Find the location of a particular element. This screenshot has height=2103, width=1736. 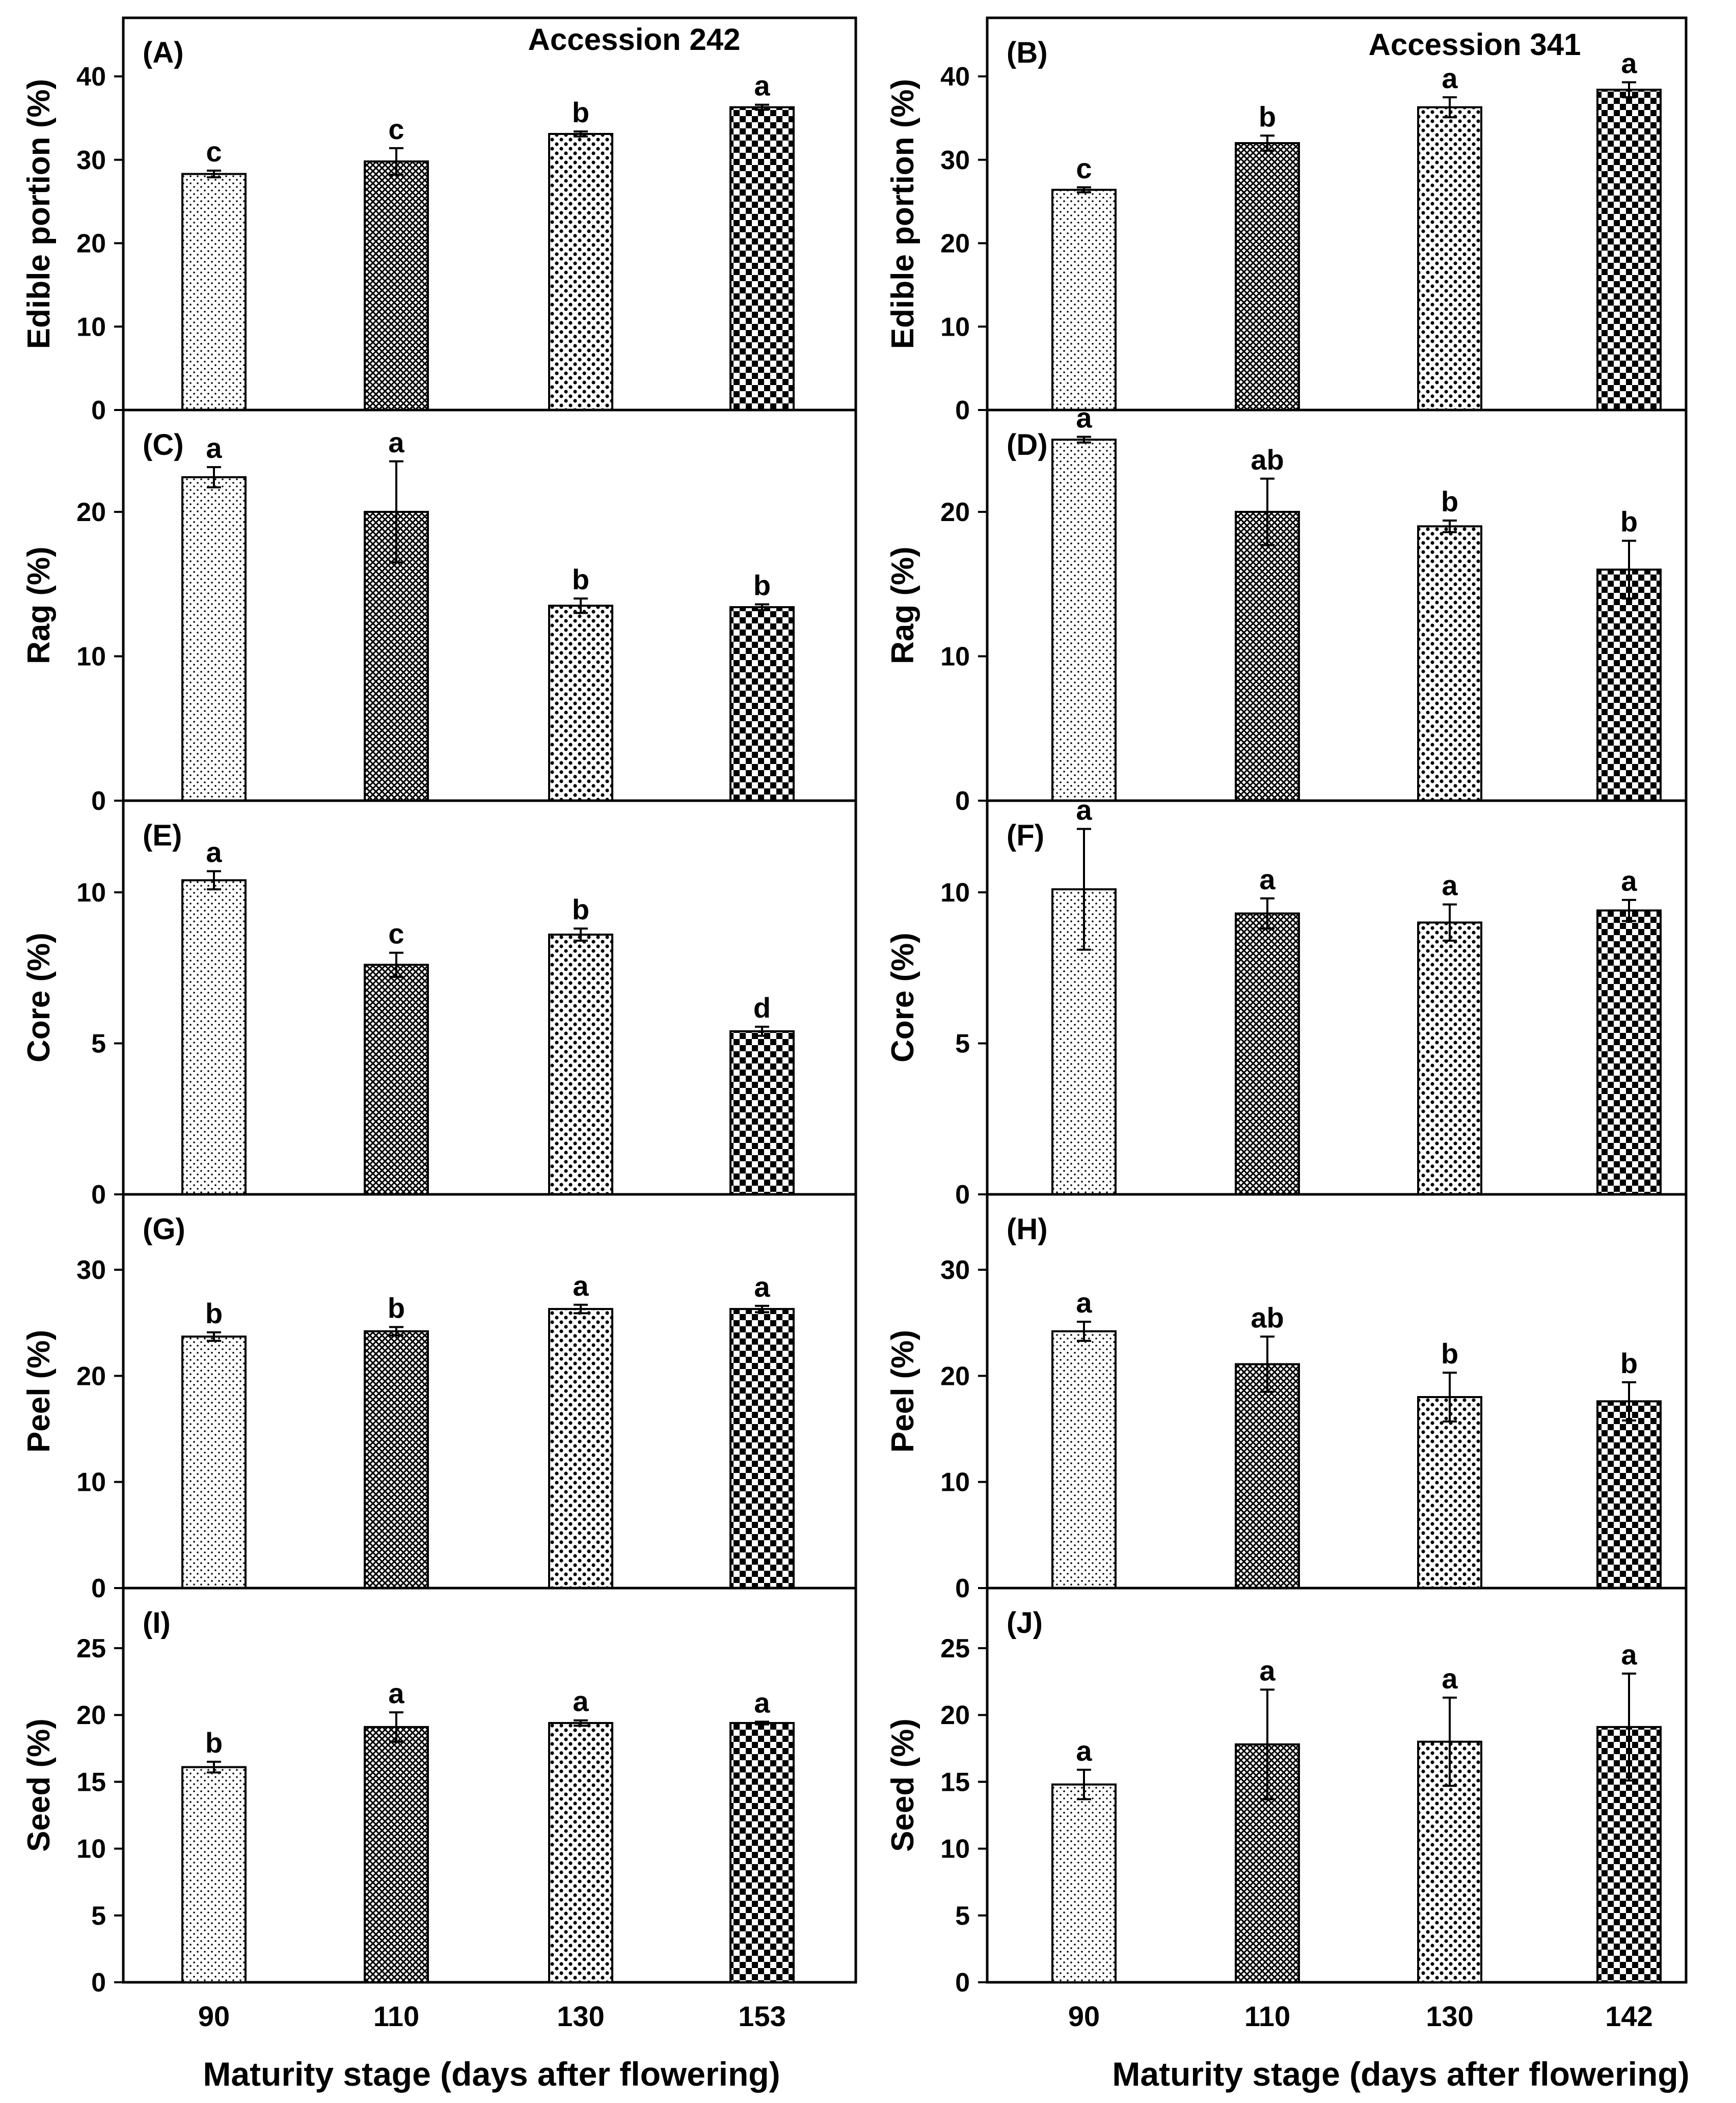

y-tick-label-b-30: 30 is located at coordinates (955, 160).